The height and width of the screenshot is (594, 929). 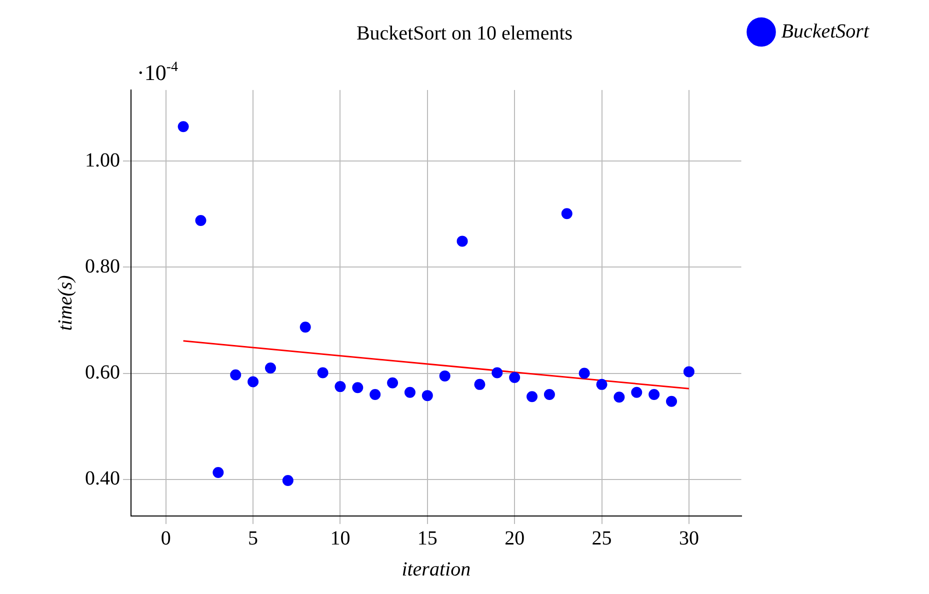 What do you see at coordinates (464, 33) in the screenshot?
I see `chart-title: BucketSort on 10 elements` at bounding box center [464, 33].